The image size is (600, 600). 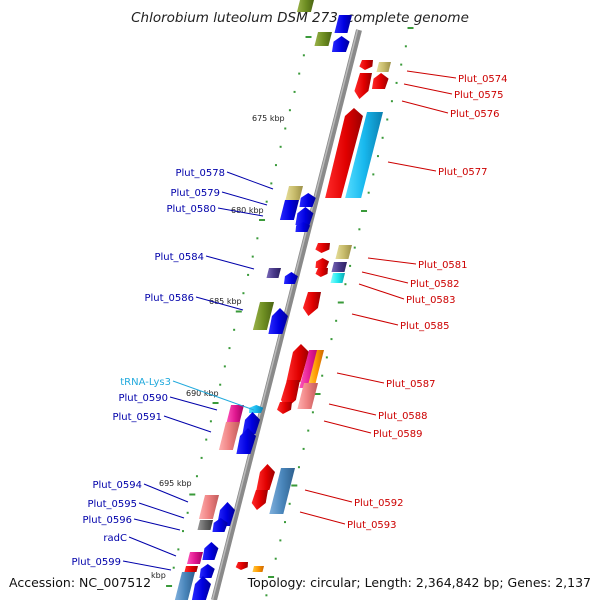 I want to click on gene-bottom-red, so click(x=241, y=566).